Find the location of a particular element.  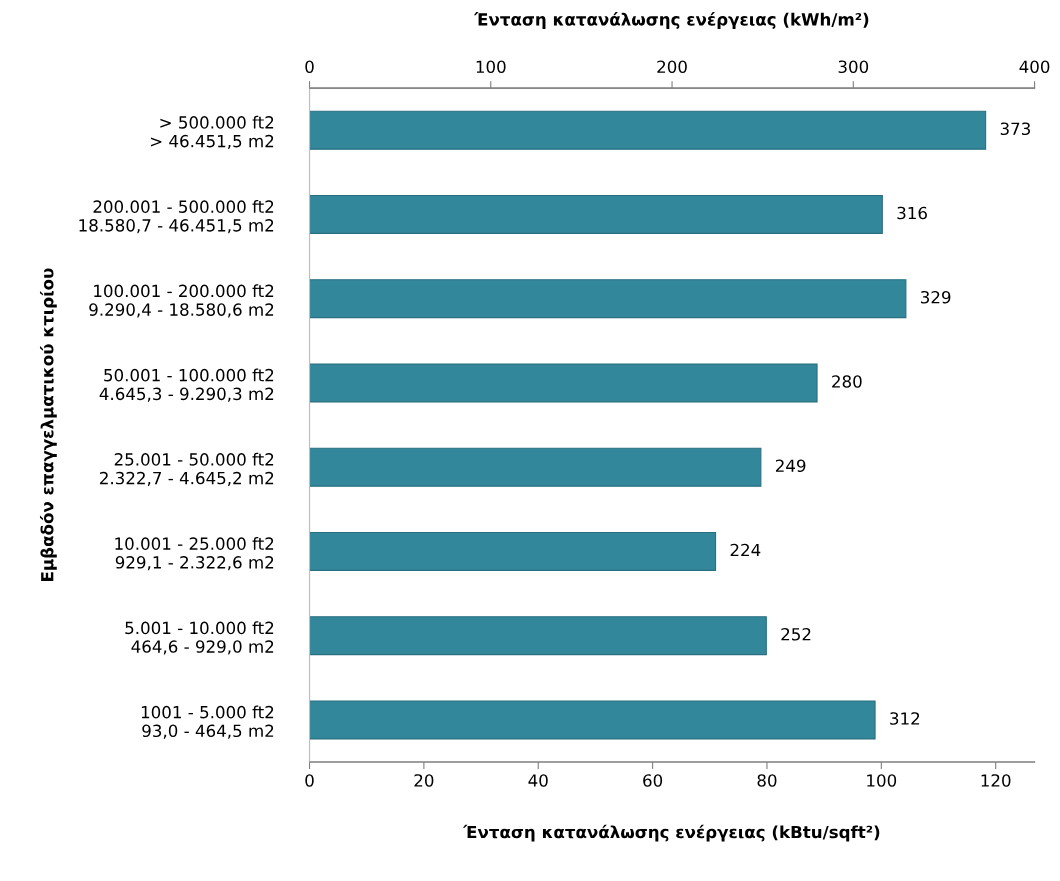

y-tick-label: 50.001 - 100.000 ft2 4.645,3 - 9.290,3 m2 is located at coordinates (186, 385).